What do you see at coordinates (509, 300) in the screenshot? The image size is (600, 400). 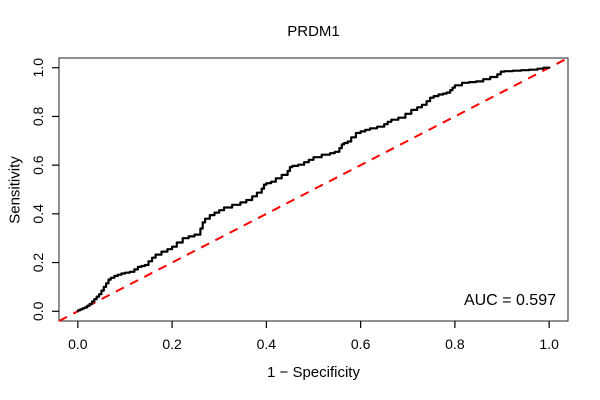 I see `auc-annotation: AUC = 0.597` at bounding box center [509, 300].